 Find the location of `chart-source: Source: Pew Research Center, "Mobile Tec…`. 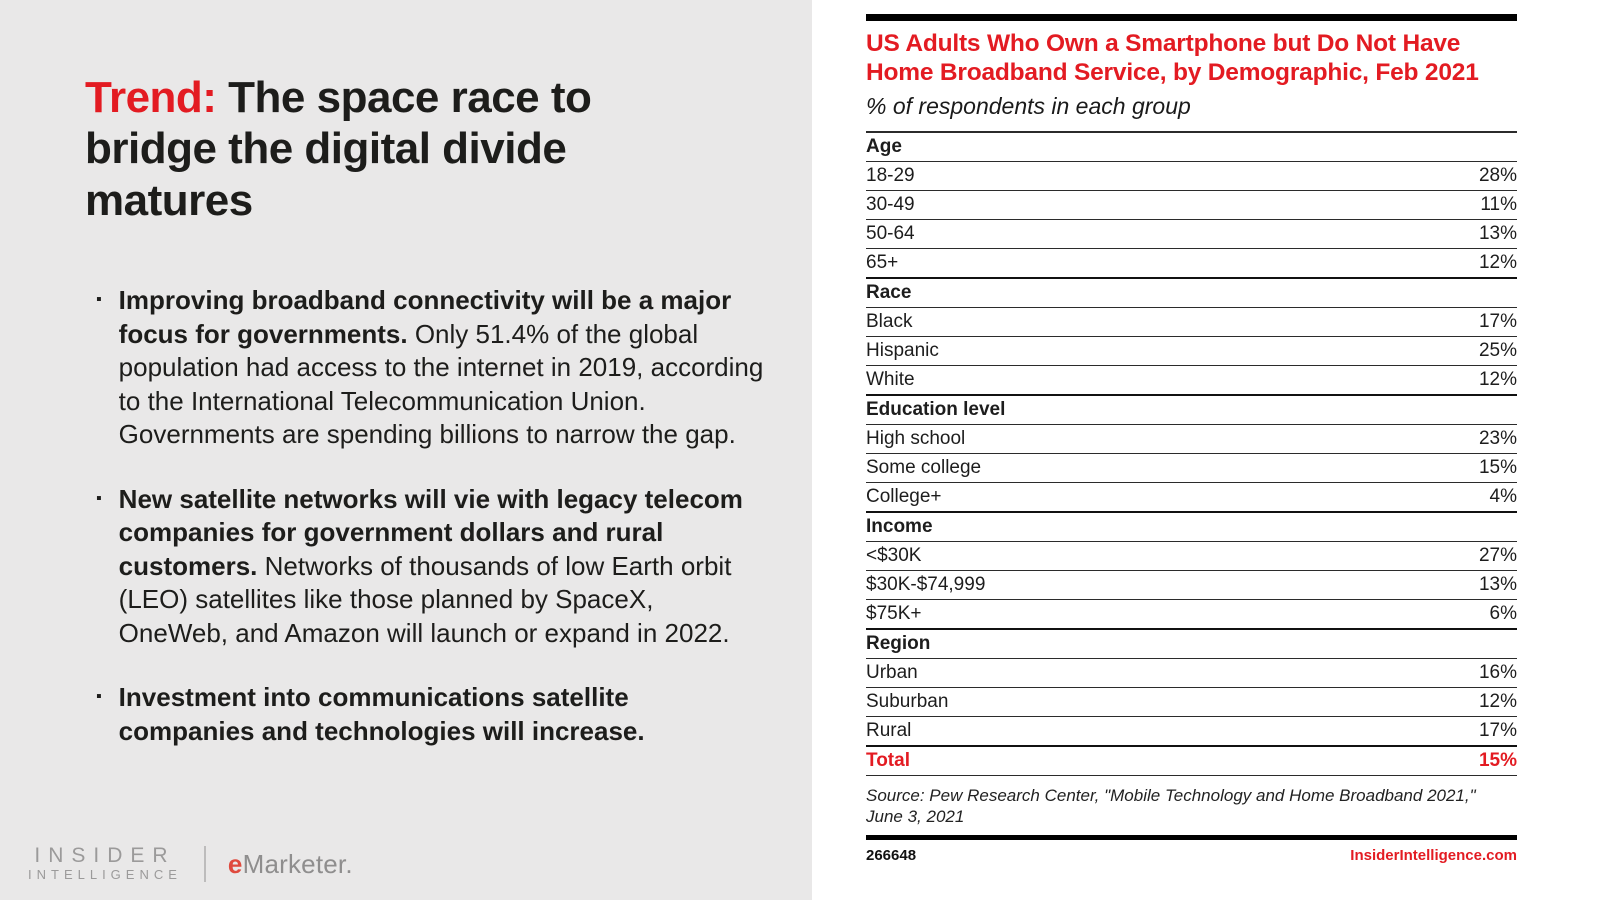

chart-source: Source: Pew Research Center, "Mobile Tec… is located at coordinates (1171, 806).